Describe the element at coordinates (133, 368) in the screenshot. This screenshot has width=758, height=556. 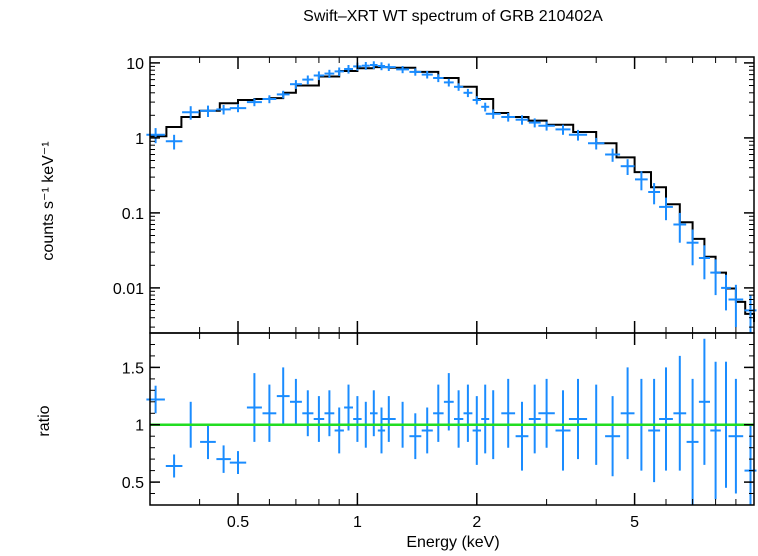
I see `y-tick-label: 1.5` at that location.